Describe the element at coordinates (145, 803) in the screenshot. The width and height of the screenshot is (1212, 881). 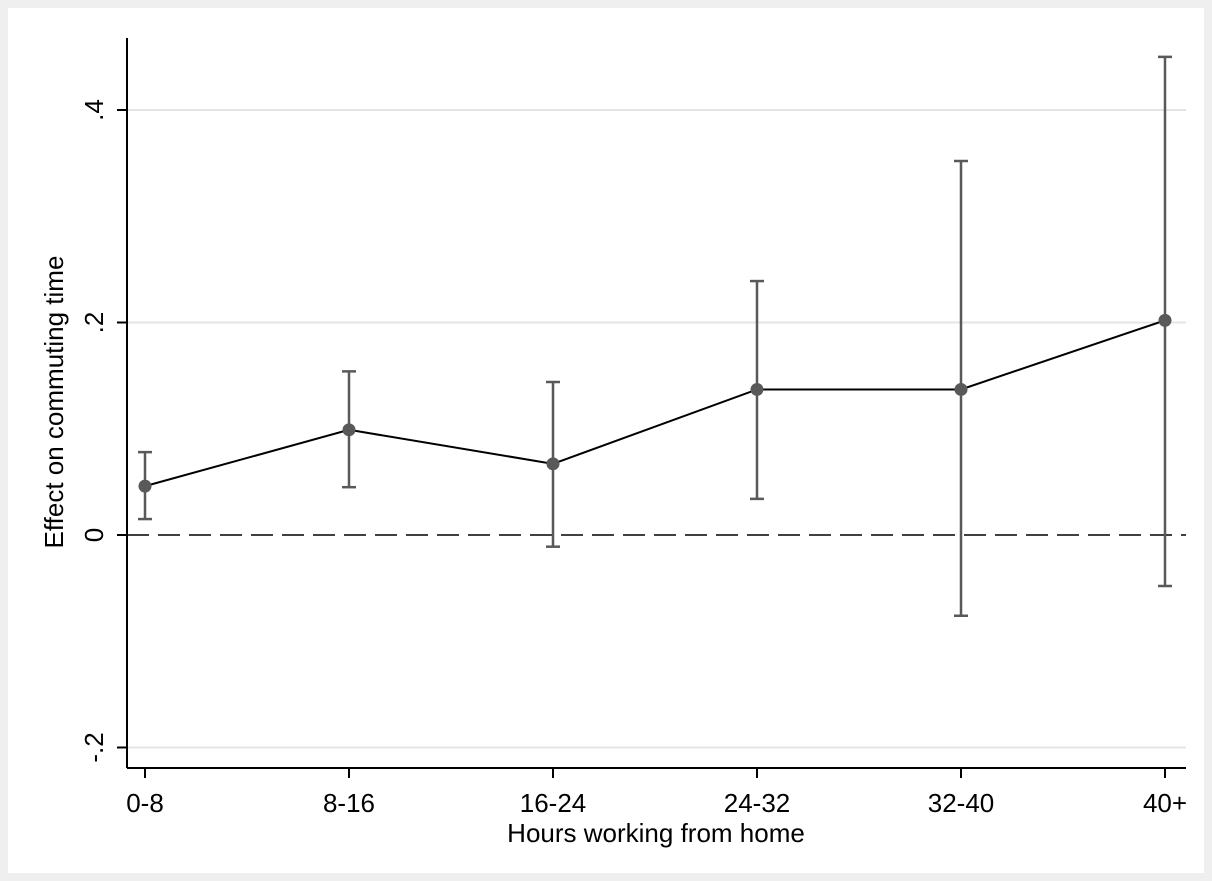
I see `x-tick-label-0: 0-8` at that location.